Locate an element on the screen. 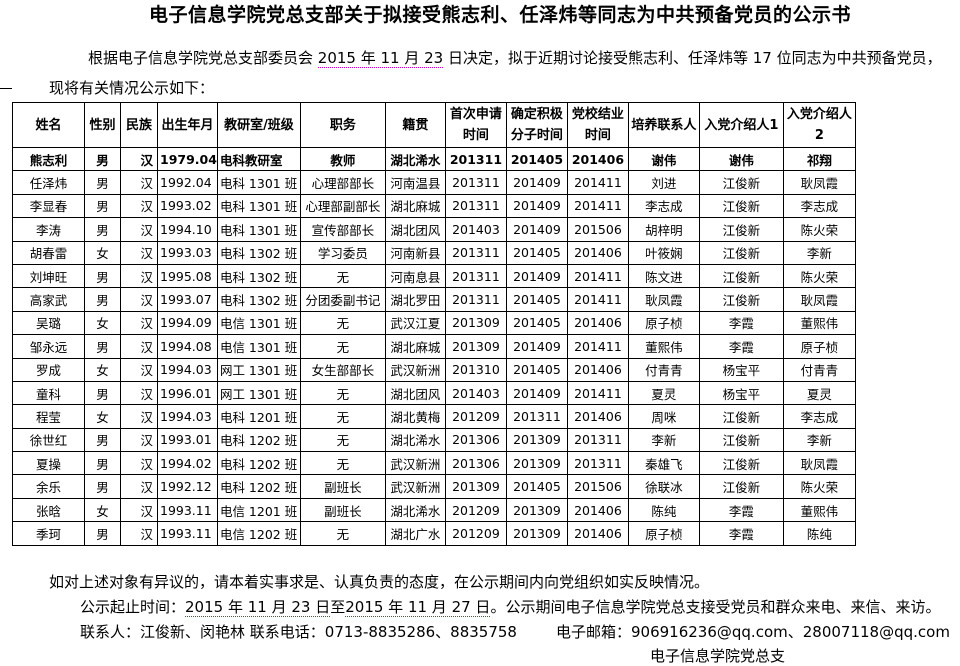 This screenshot has height=666, width=960. column-header: 职务 is located at coordinates (342, 125).